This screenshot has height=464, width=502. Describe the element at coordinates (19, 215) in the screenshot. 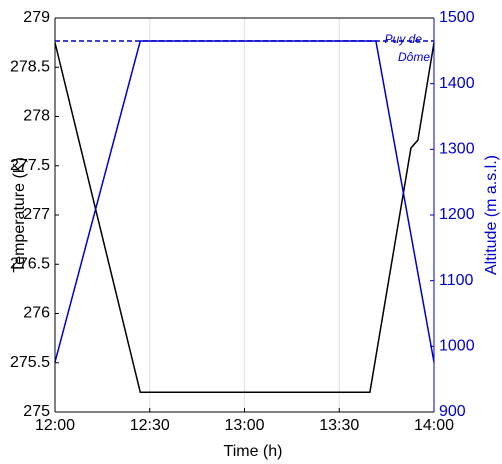

I see `y-axis-label: Temperature (K)` at that location.